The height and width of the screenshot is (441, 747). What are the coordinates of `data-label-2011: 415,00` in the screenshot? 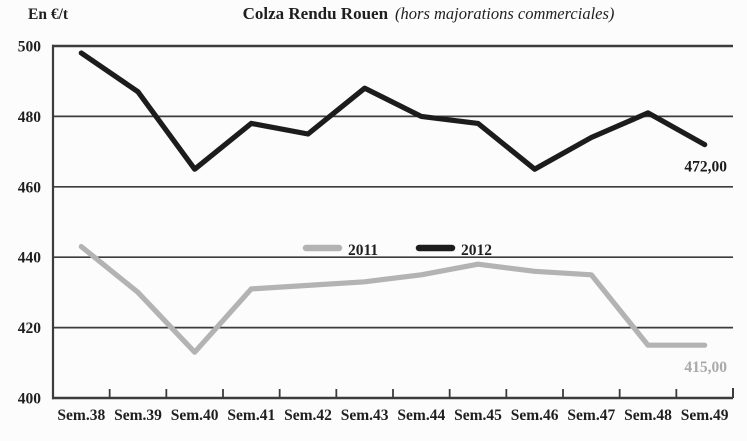 It's located at (705, 367).